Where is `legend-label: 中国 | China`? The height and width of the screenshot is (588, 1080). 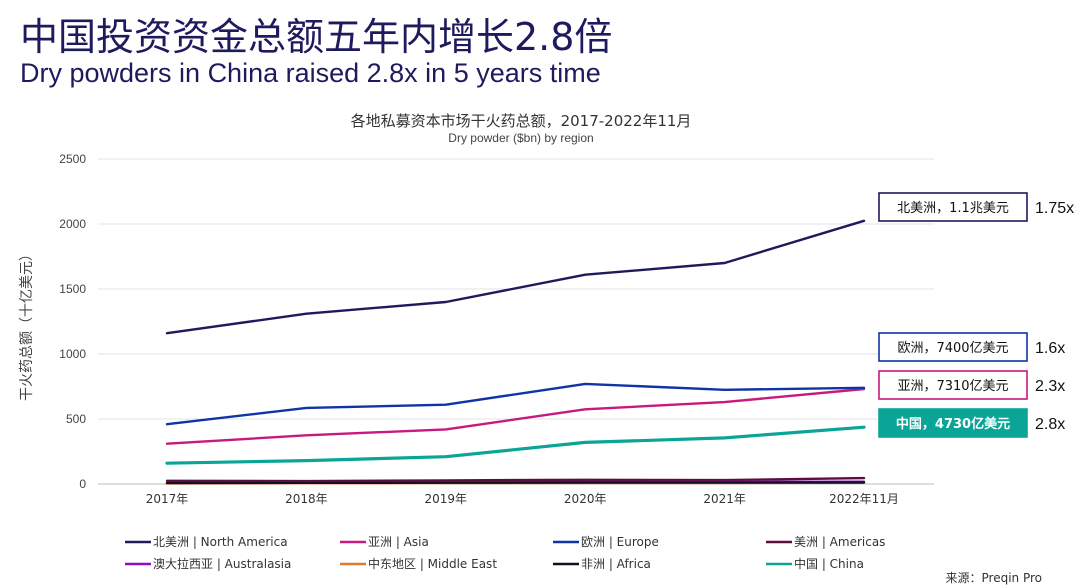 legend-label: 中国 | China is located at coordinates (829, 563).